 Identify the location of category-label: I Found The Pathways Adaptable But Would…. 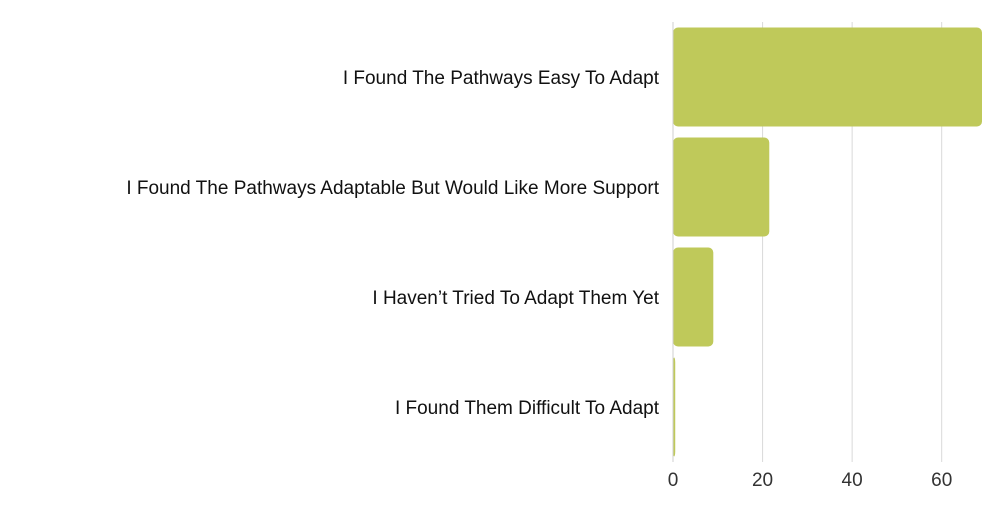
(392, 188).